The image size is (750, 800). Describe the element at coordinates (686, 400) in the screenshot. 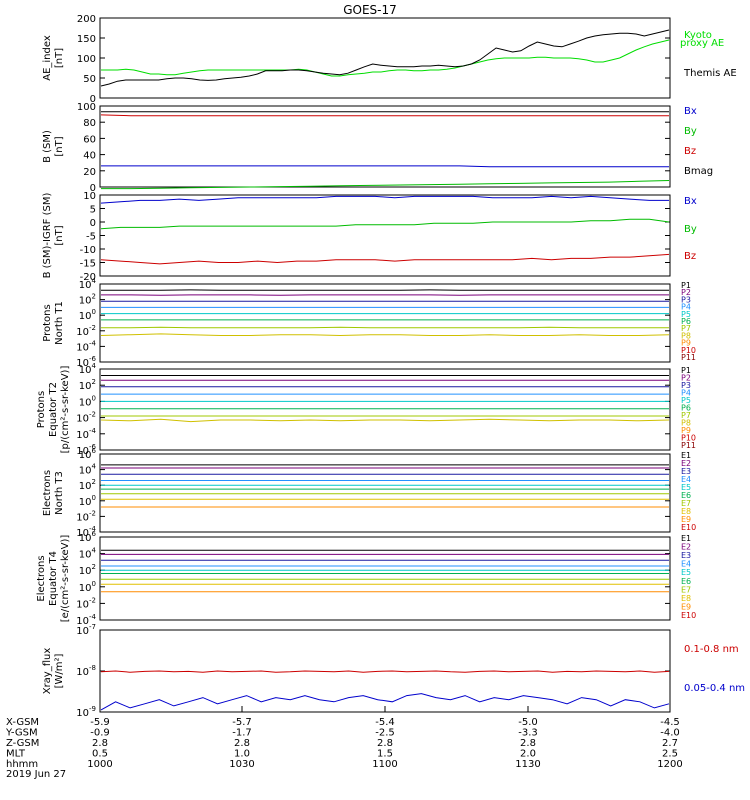

I see `legend-entry: P5` at that location.